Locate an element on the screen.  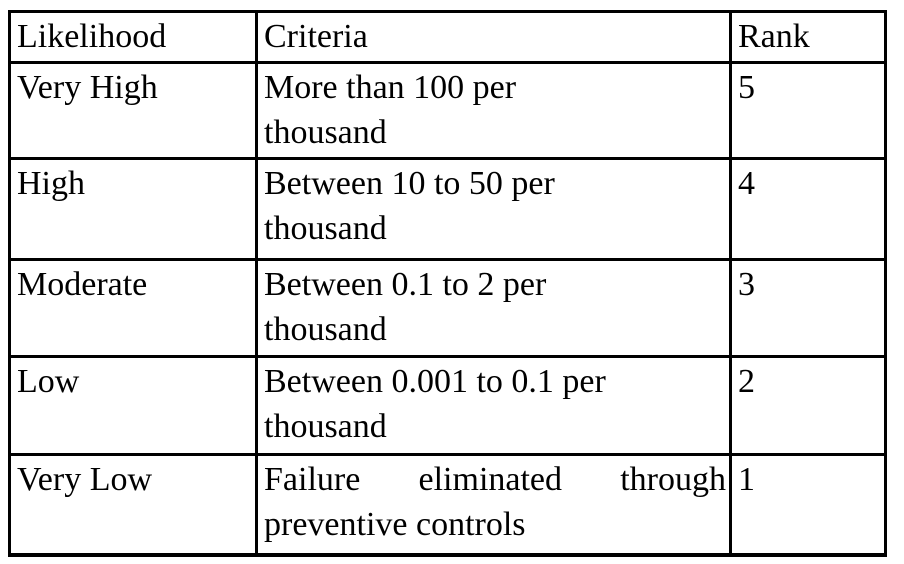
criteria-line-1: Between 0.1 to 2 per is located at coordinates (405, 284).